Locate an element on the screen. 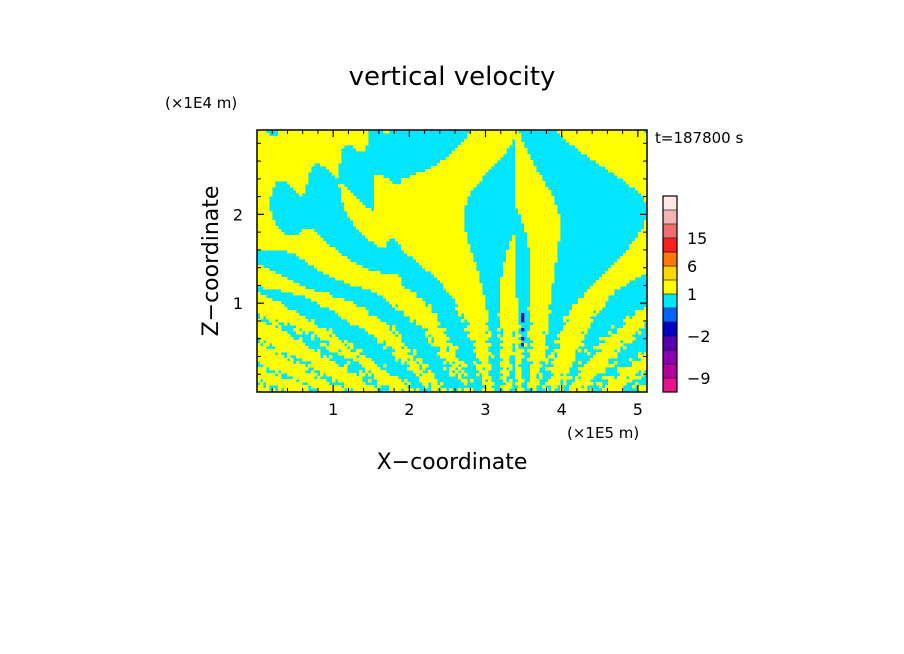 This screenshot has height=654, width=904. y-tick-label: 2 is located at coordinates (238, 214).